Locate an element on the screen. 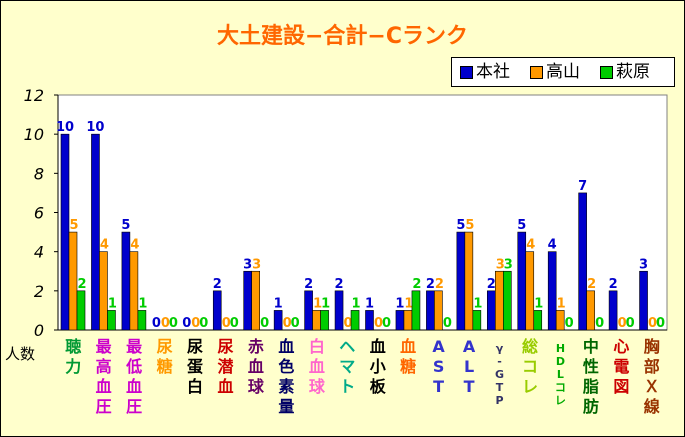 The width and height of the screenshot is (685, 437). x-tick-label: 脂 is located at coordinates (591, 386).